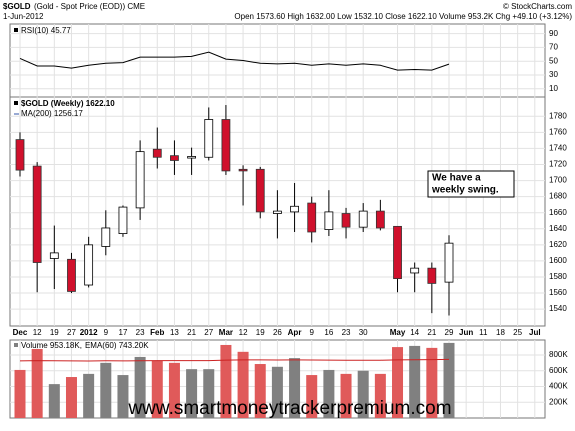  Describe the element at coordinates (71, 332) in the screenshot. I see `x-tick-label: 27` at that location.